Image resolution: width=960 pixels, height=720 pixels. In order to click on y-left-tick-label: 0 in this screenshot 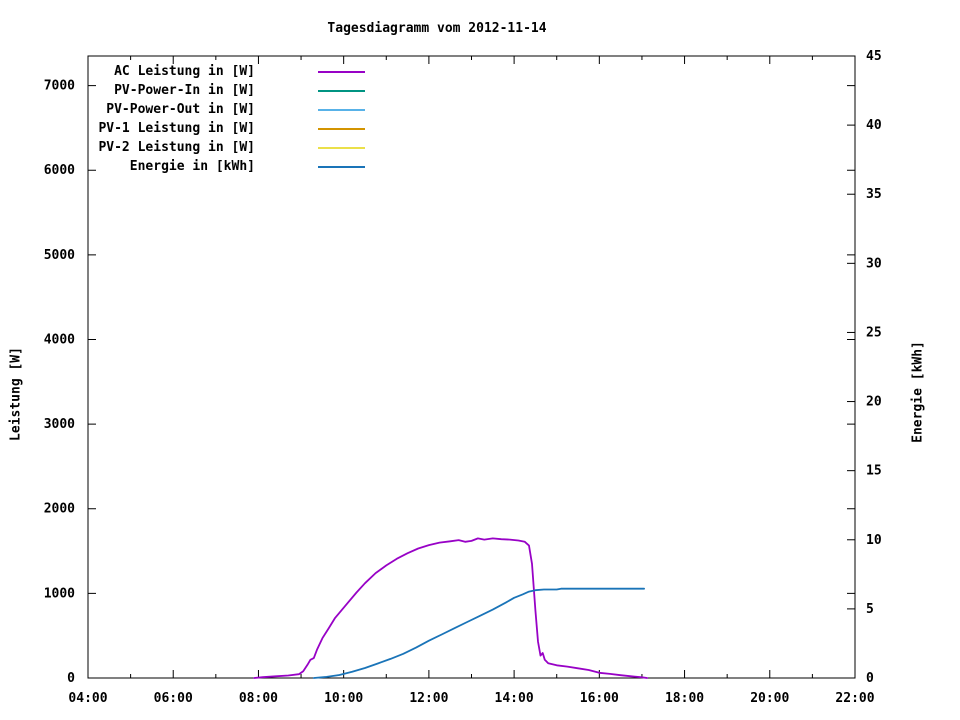, I will do `click(71, 678)`.